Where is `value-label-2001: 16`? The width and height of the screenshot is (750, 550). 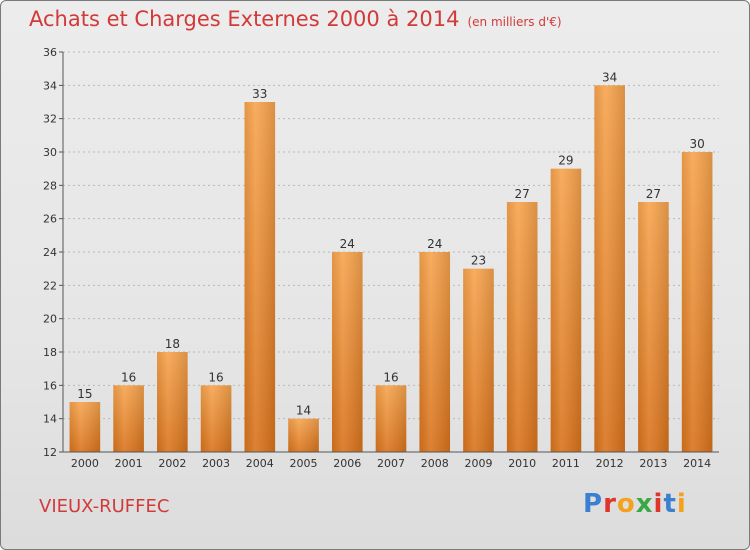 value-label-2001: 16 is located at coordinates (128, 377).